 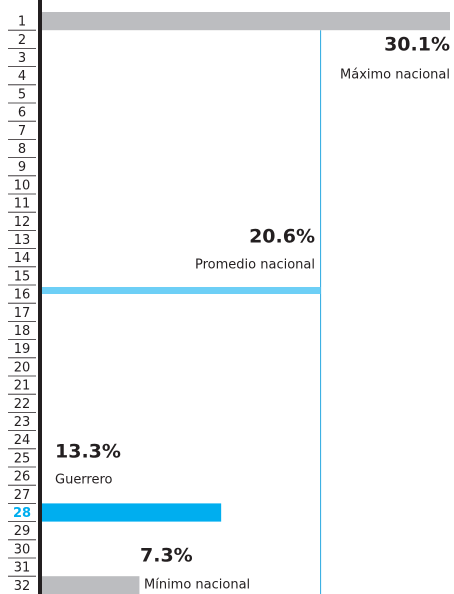 What do you see at coordinates (84, 480) in the screenshot?
I see `bar-label: Guerrero` at bounding box center [84, 480].